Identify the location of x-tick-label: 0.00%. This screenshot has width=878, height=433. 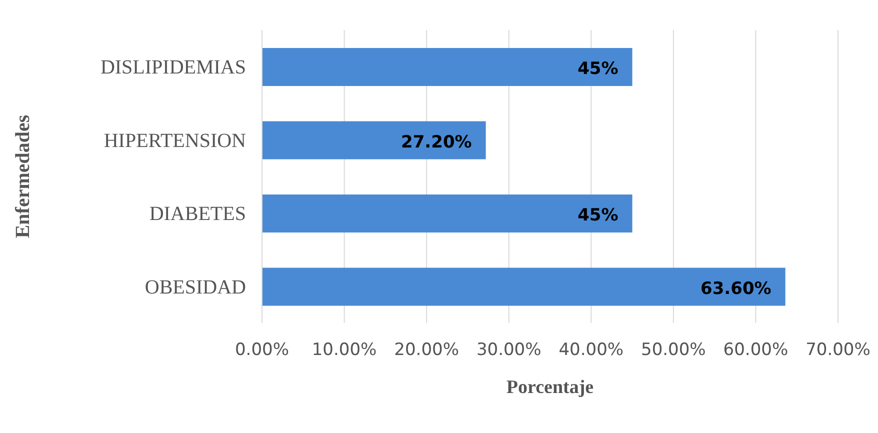
(262, 350).